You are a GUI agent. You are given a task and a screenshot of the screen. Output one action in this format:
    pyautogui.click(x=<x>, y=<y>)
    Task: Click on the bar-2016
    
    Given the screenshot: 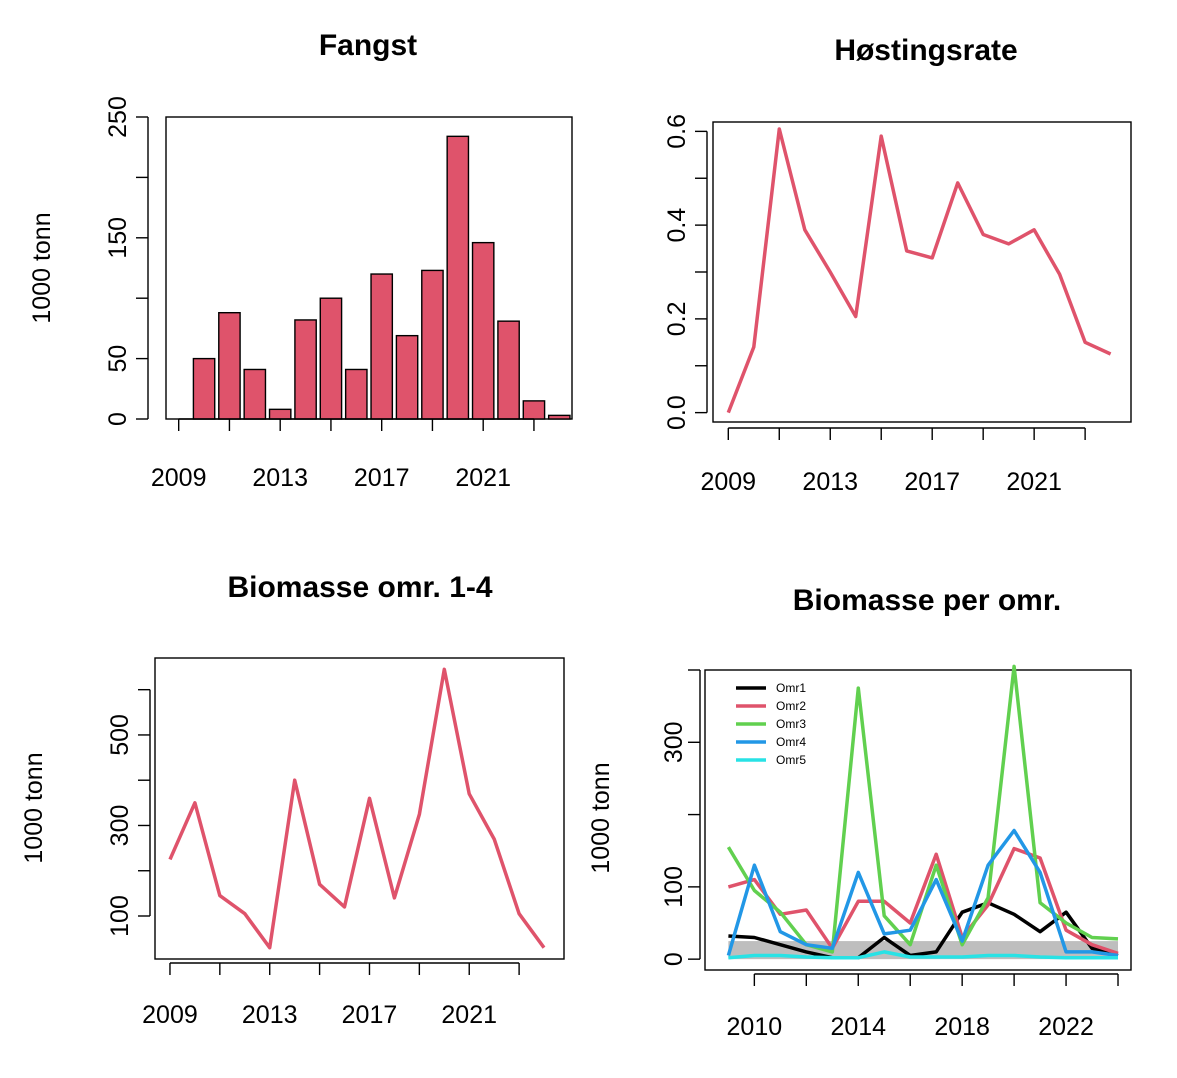 What is the action you would take?
    pyautogui.click(x=356, y=394)
    